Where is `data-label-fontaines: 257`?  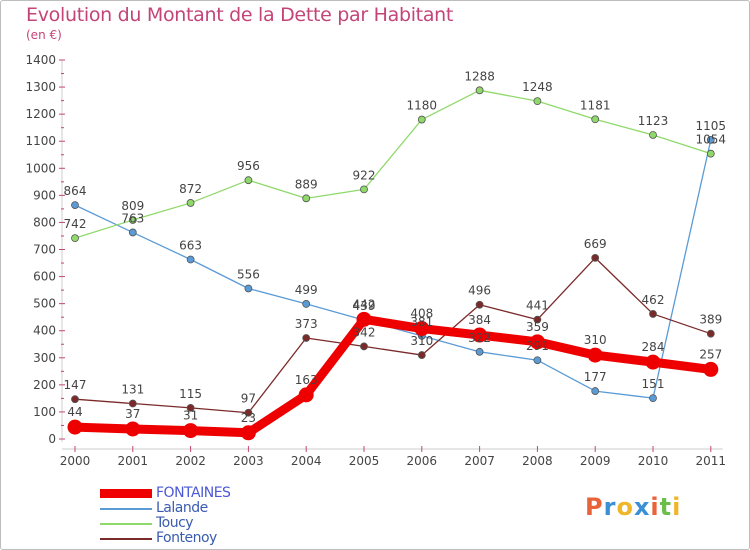 data-label-fontaines: 257 is located at coordinates (710, 354).